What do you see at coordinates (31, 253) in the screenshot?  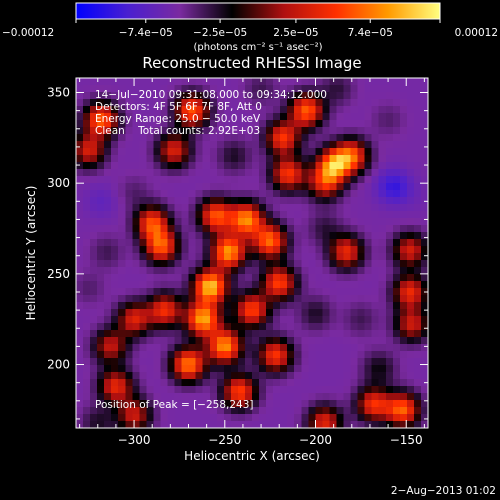 I see `y-axis-label: Heliocentric Y (arcsec)` at bounding box center [31, 253].